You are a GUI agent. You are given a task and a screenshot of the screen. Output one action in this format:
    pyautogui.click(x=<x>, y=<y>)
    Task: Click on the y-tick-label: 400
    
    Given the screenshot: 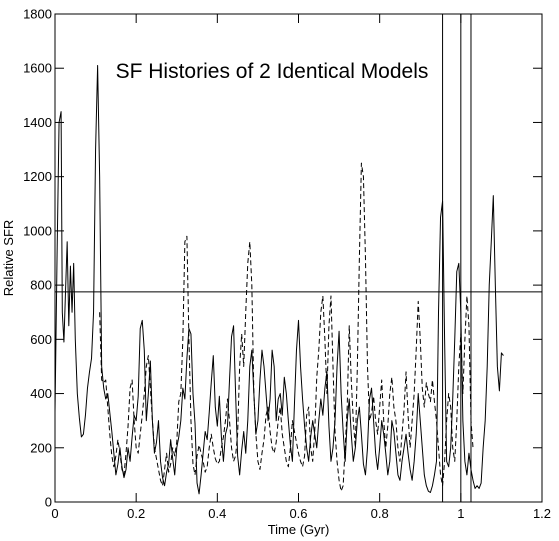 What is the action you would take?
    pyautogui.click(x=41, y=393)
    